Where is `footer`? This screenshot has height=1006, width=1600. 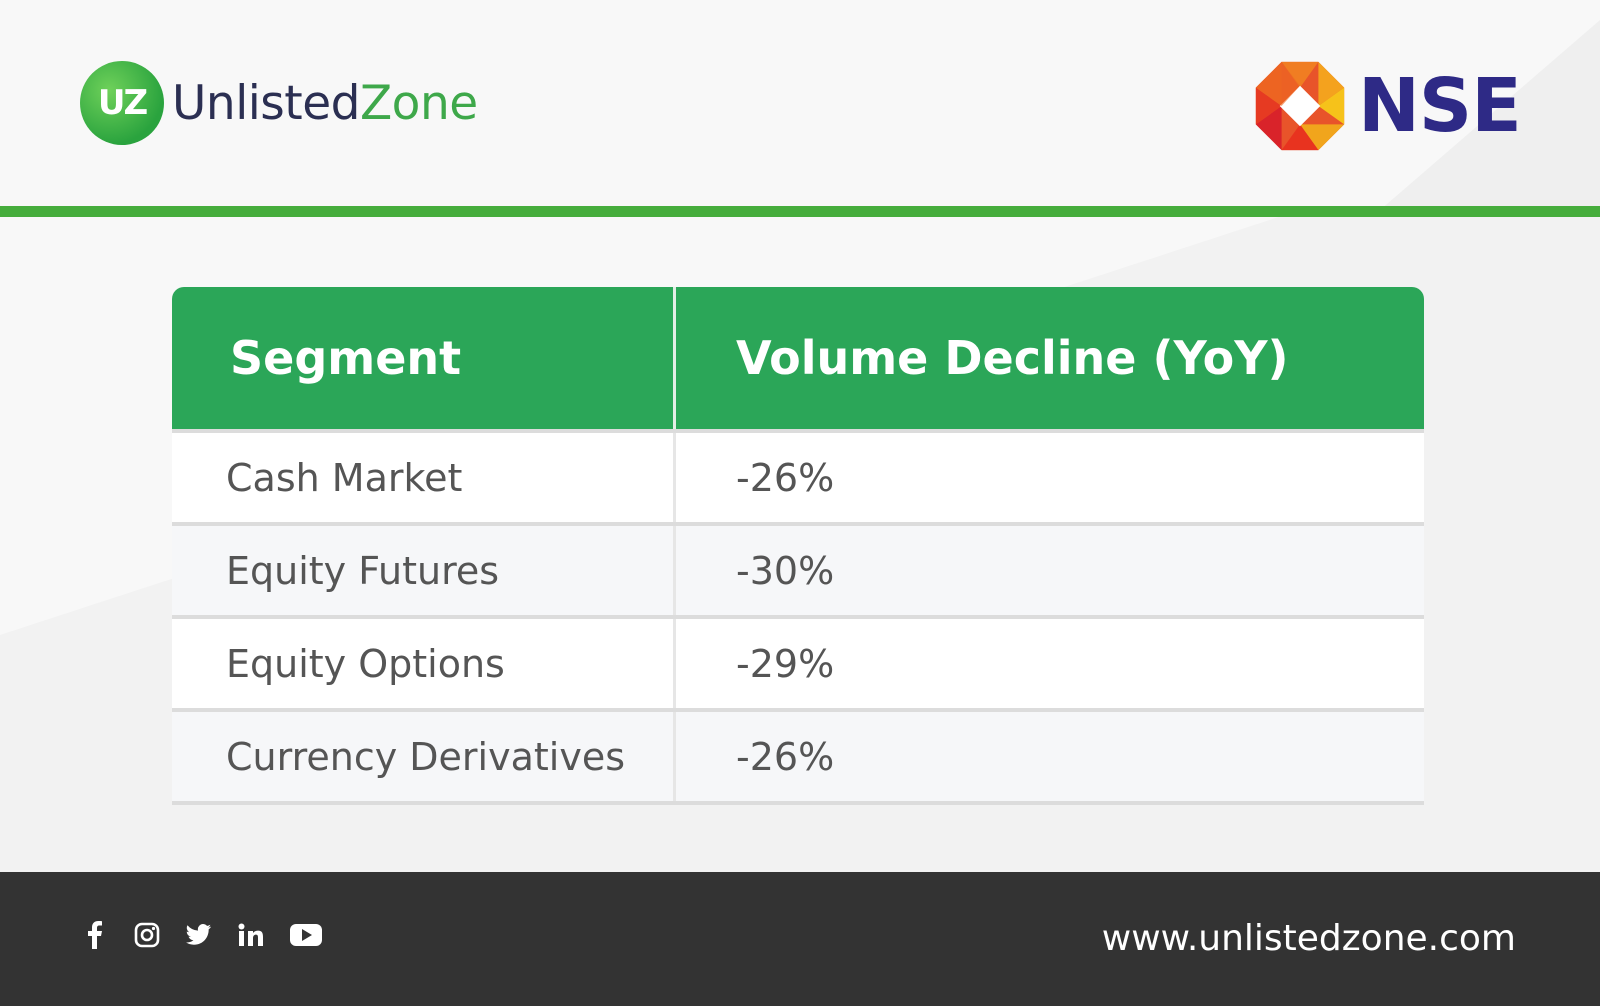
footer is located at coordinates (800, 939).